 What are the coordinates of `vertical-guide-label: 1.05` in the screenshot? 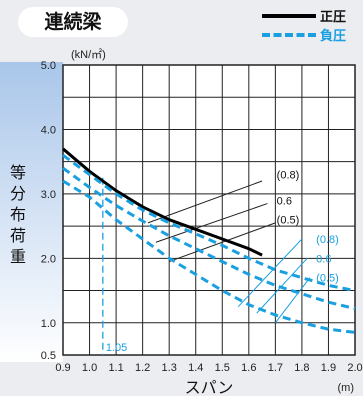 It's located at (116, 348).